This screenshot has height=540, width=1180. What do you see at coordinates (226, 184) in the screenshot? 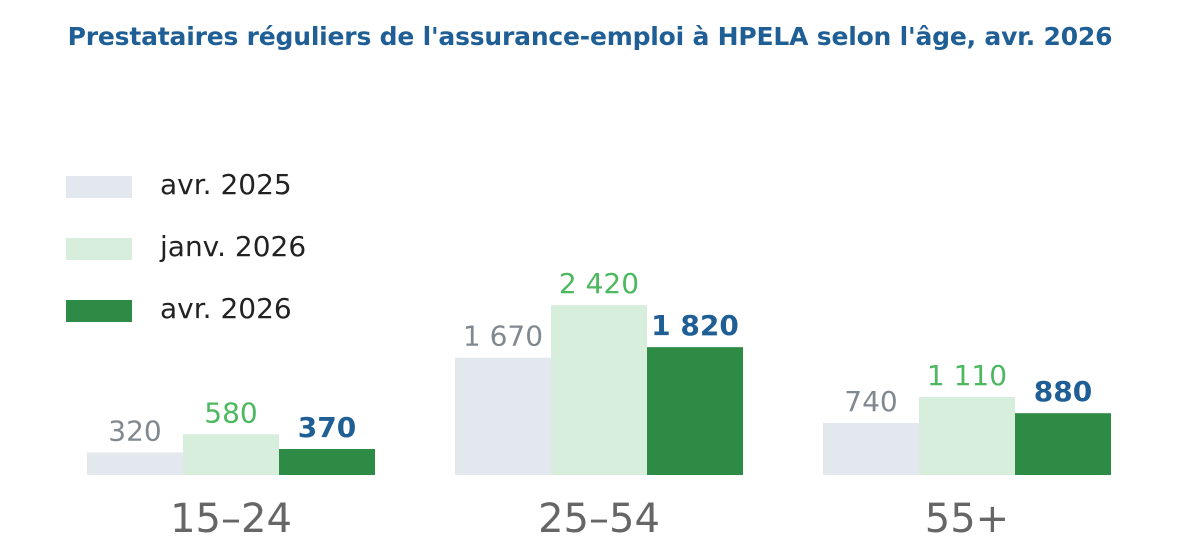
I see `legend-label: avr. 2025` at bounding box center [226, 184].